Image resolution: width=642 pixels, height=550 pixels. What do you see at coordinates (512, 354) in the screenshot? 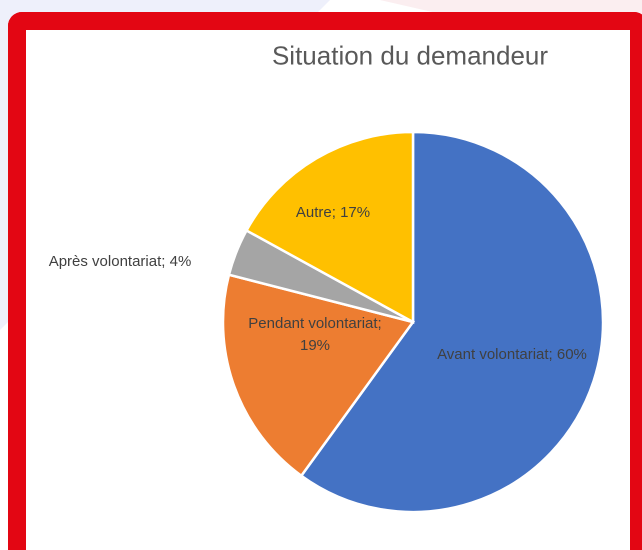
I see `data-label: Avant volontariat; 60%` at bounding box center [512, 354].